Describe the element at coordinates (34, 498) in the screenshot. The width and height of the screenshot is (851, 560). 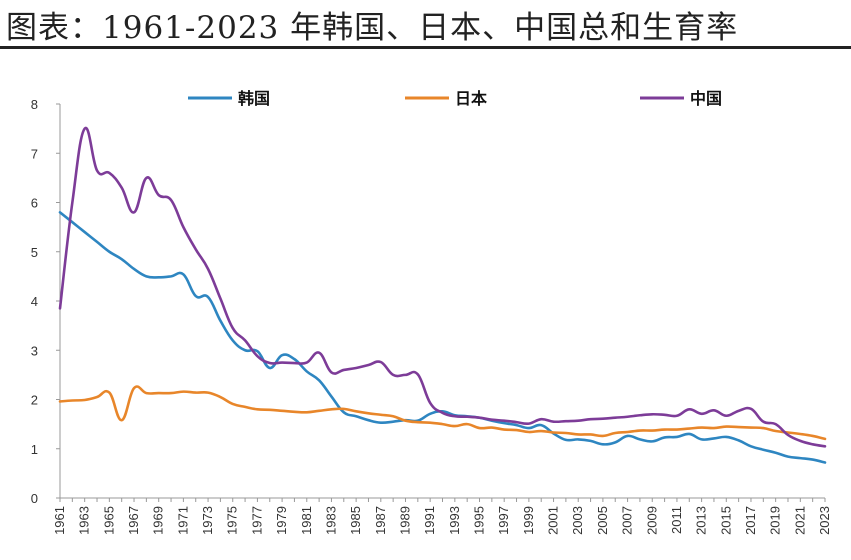
I see `y-tick-label: 0` at that location.